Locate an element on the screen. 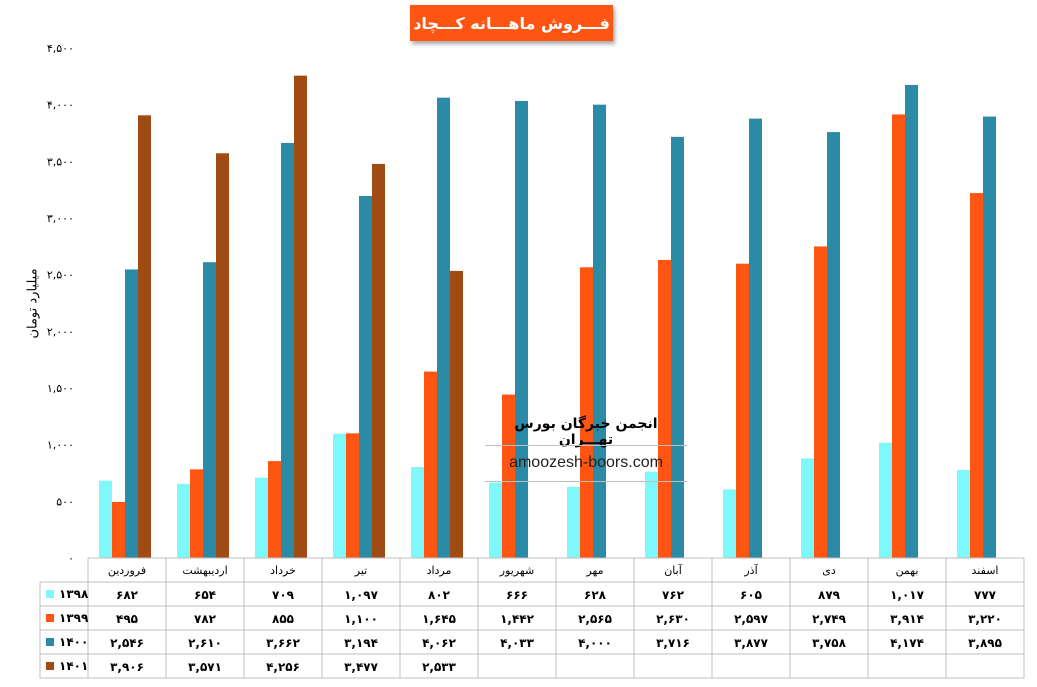  data-label: ۲,۵۳۳ is located at coordinates (439, 667).